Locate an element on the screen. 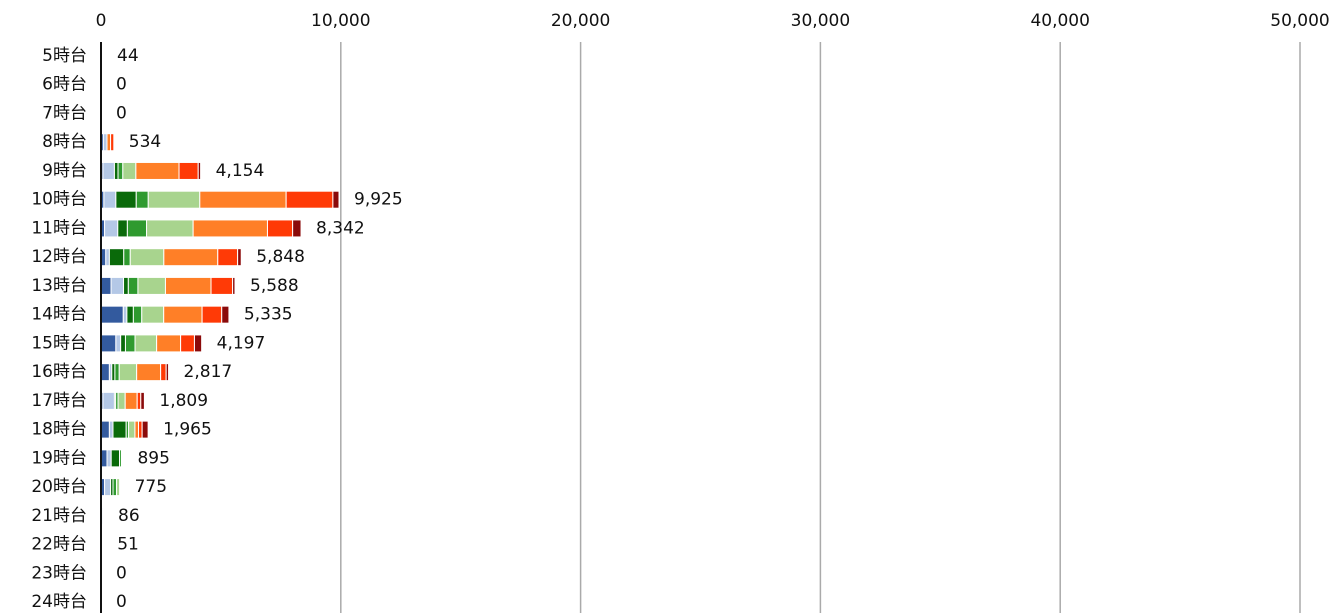 Image resolution: width=1337 pixels, height=613 pixels. category-label: 13時台 is located at coordinates (59, 286).